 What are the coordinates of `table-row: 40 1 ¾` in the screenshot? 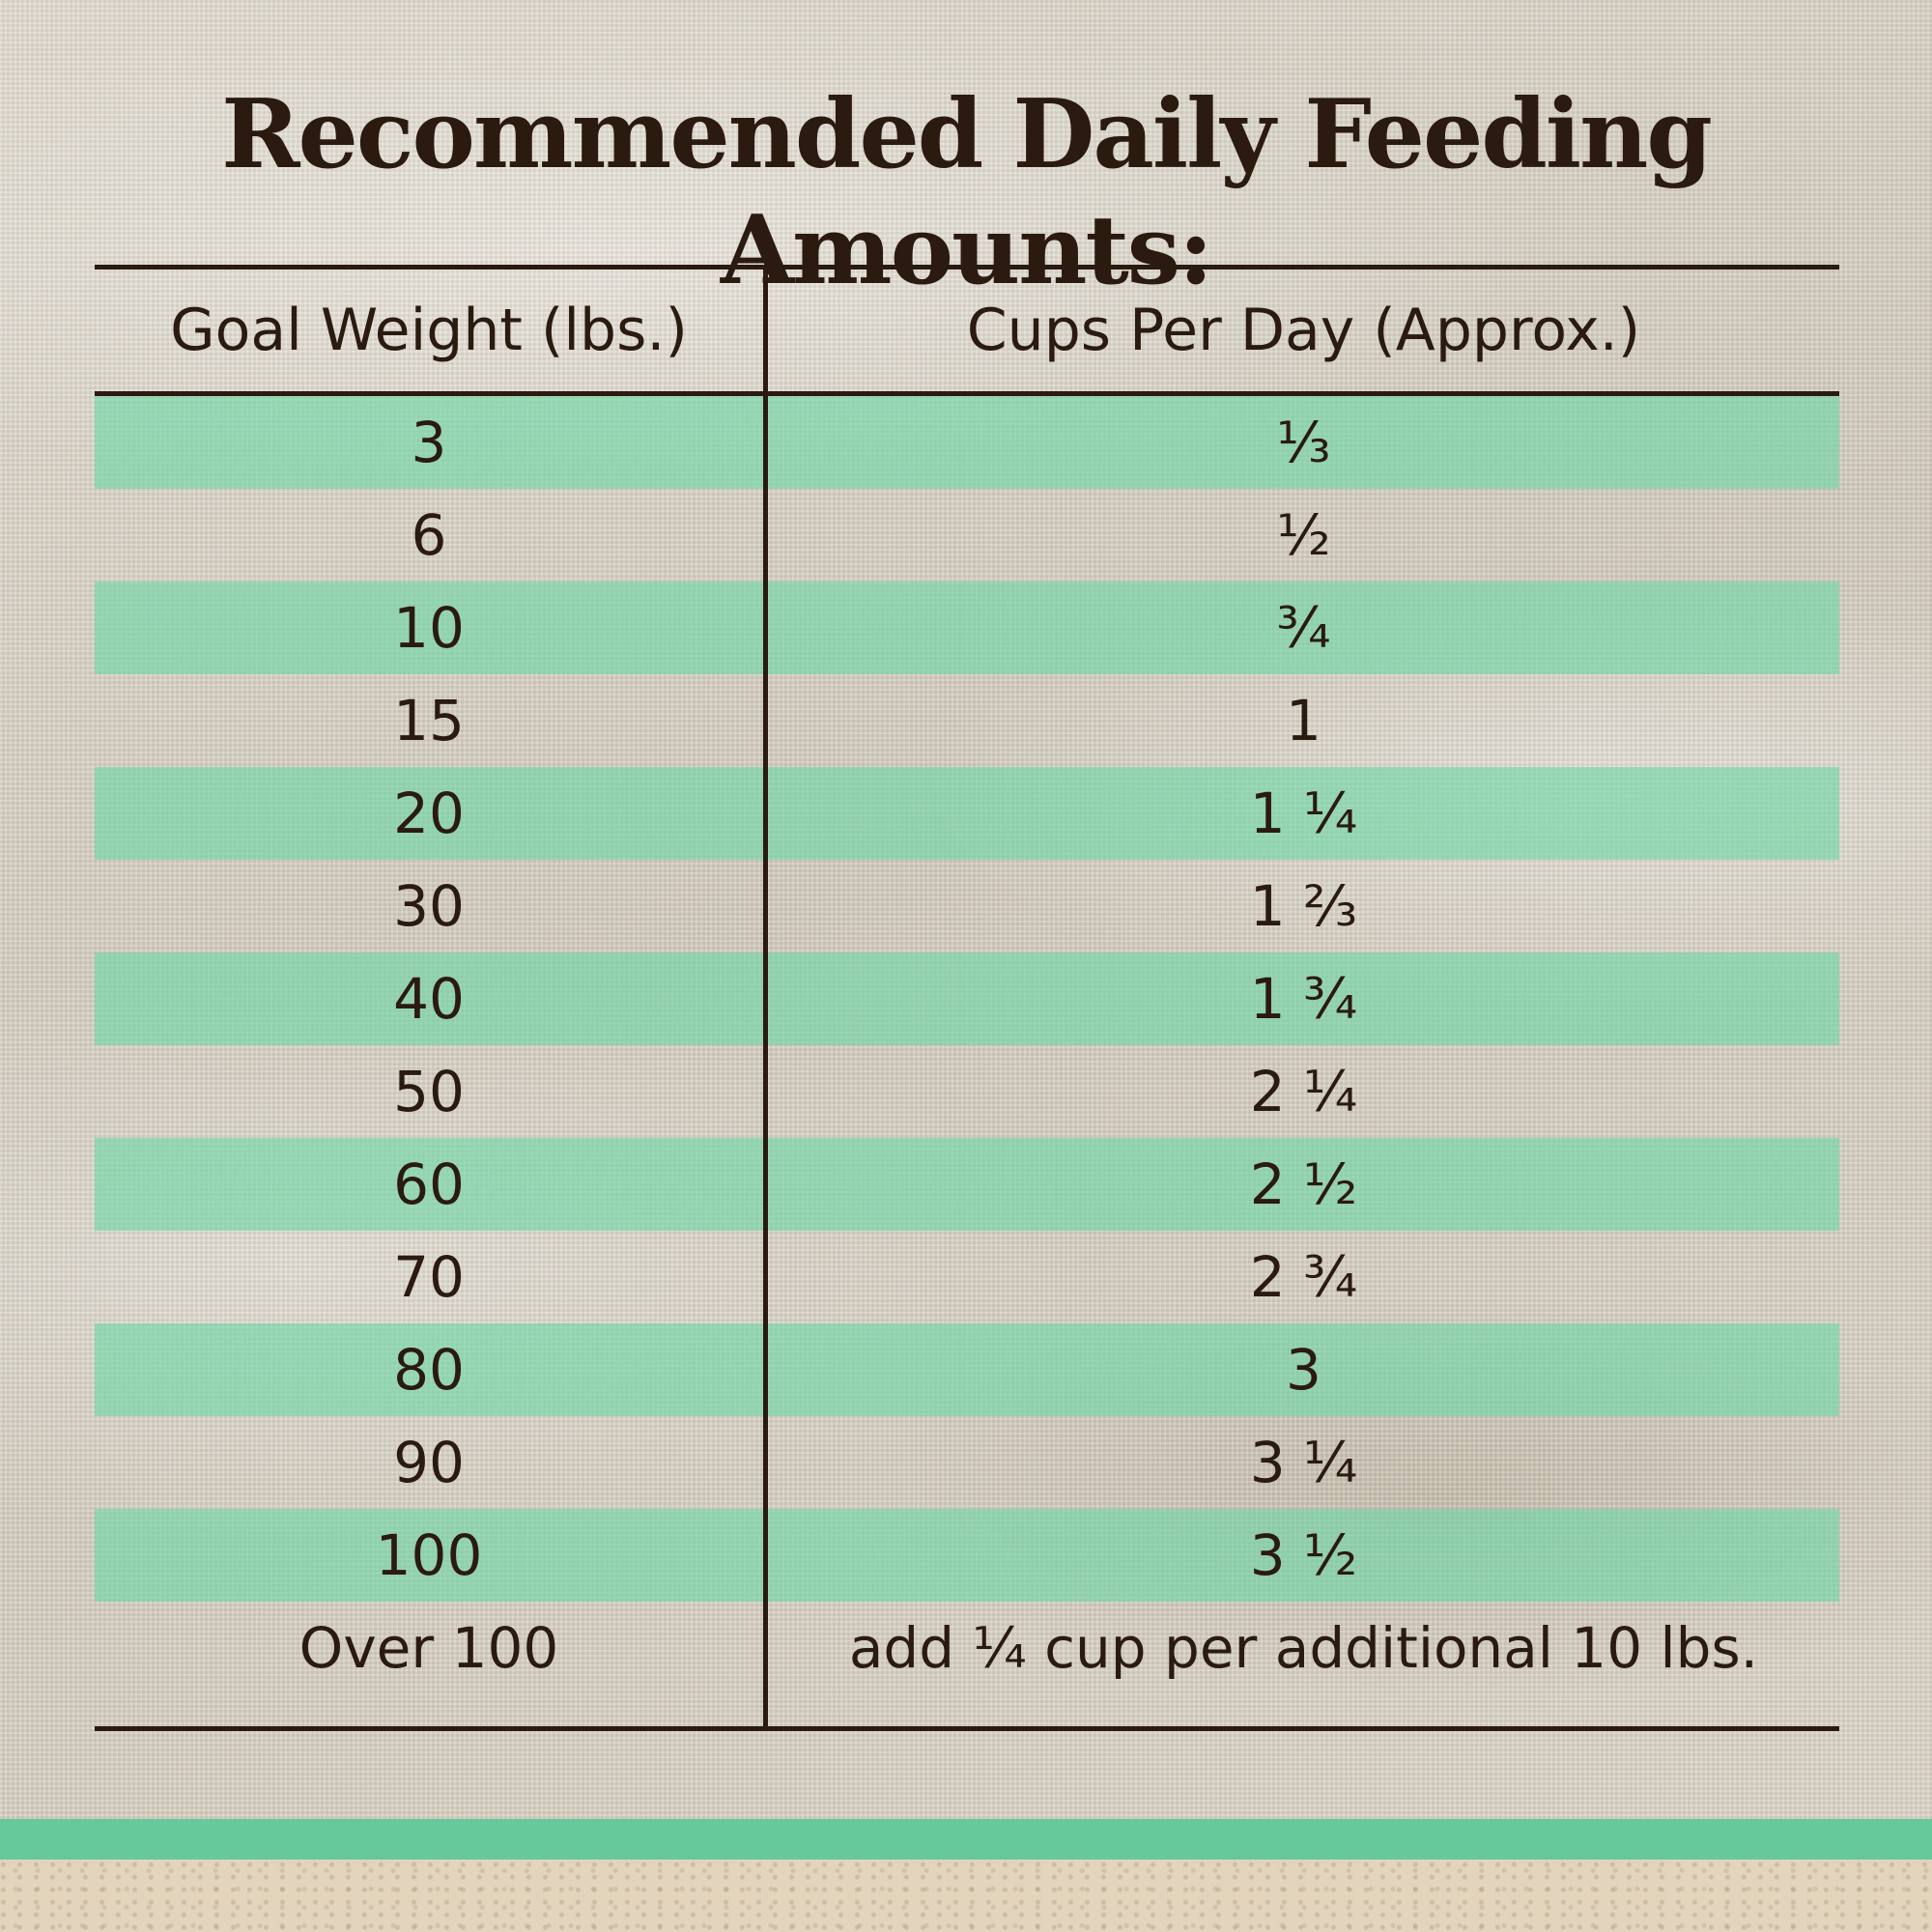 It's located at (967, 998).